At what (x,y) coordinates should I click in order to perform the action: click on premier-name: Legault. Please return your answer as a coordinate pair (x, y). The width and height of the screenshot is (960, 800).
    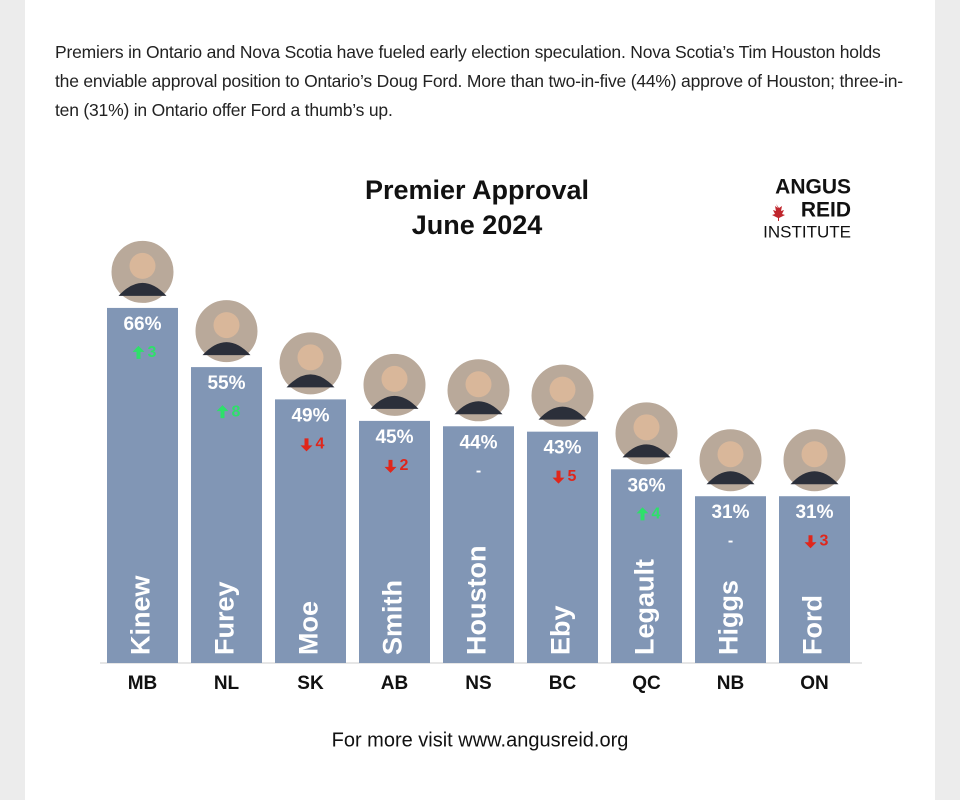
    Looking at the image, I should click on (645, 607).